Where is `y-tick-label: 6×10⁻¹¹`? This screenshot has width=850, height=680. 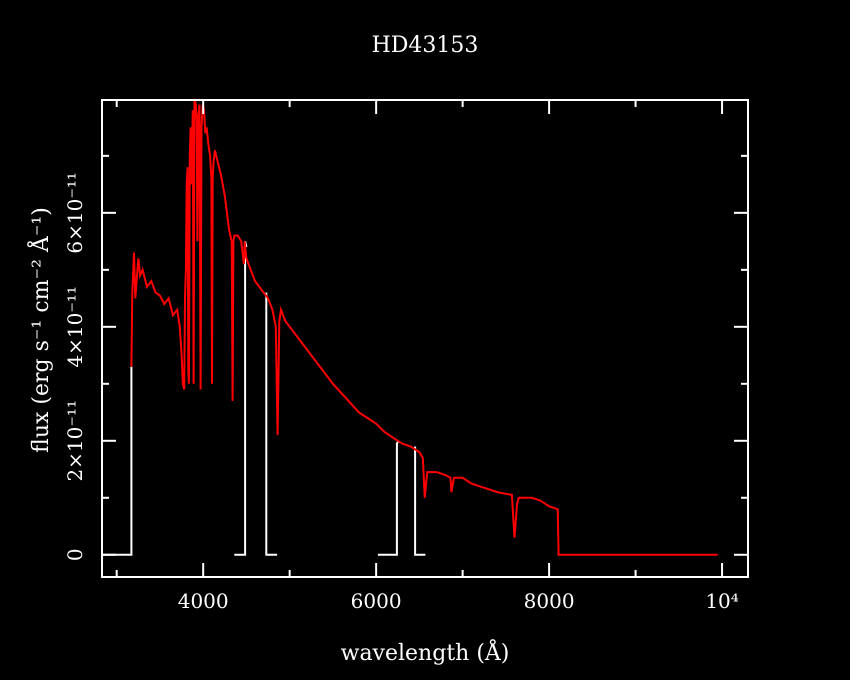
y-tick-label: 6×10⁻¹¹ is located at coordinates (75, 213).